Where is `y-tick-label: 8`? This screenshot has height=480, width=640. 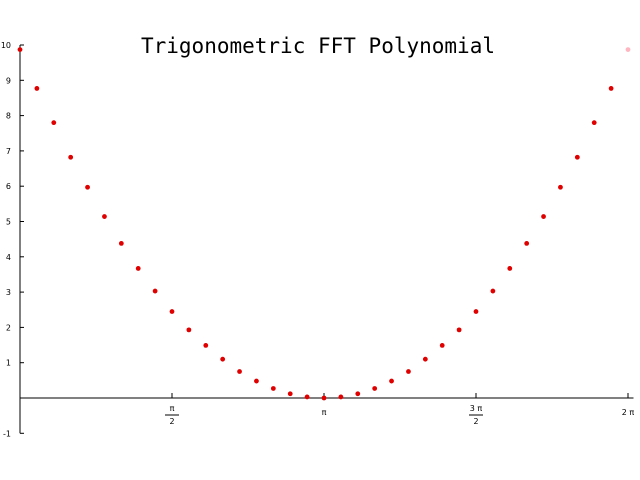 y-tick-label: 8 is located at coordinates (8, 116).